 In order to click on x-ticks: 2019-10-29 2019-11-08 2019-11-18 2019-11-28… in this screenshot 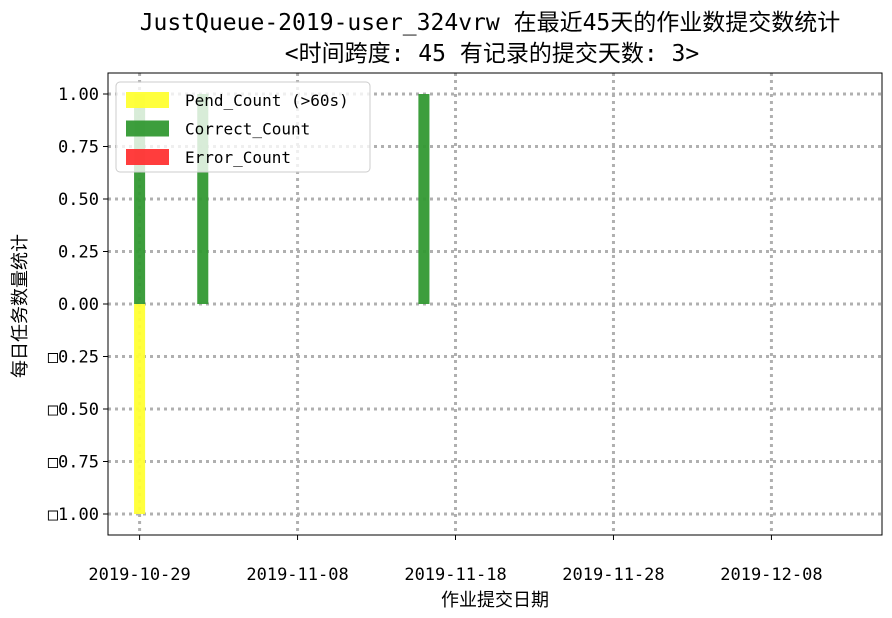, I will do `click(455, 560)`.